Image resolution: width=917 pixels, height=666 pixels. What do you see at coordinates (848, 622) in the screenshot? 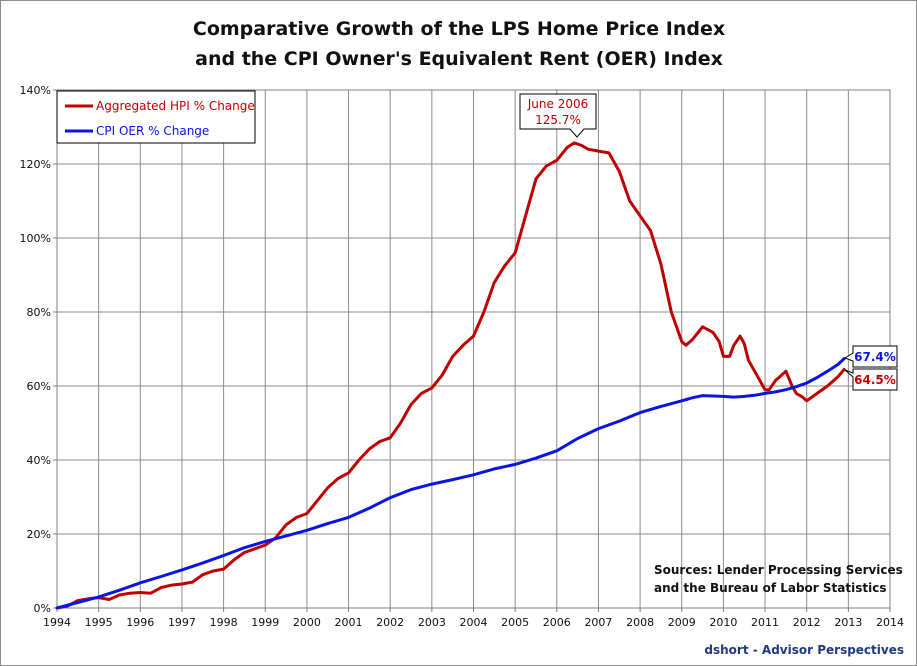
I see `x-tick-label: 2013` at bounding box center [848, 622].